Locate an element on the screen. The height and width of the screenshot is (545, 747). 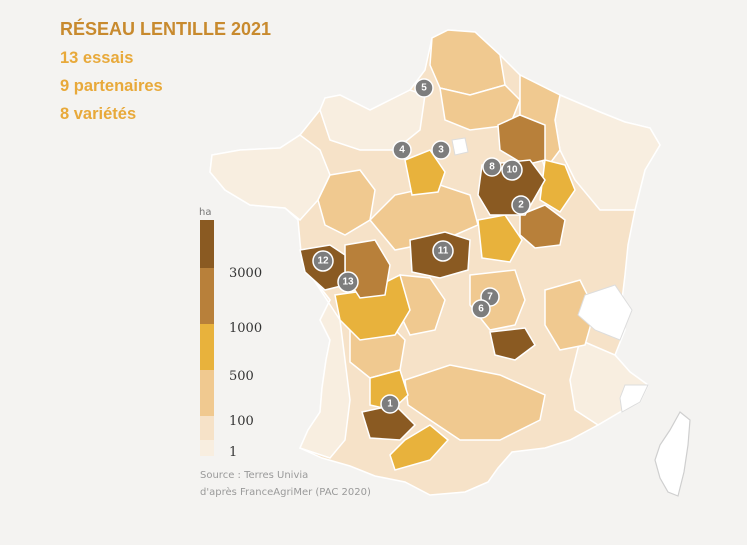
stat-partners: 9 partenaires is located at coordinates (111, 86).